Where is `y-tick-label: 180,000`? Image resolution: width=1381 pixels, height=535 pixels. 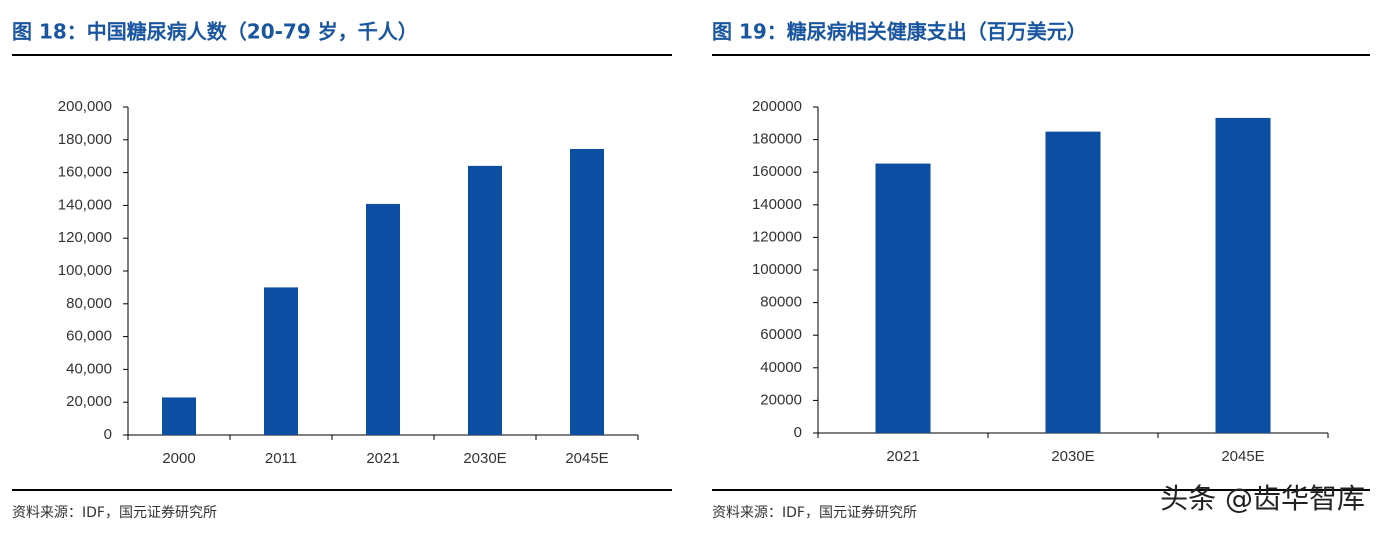
y-tick-label: 180,000 is located at coordinates (85, 139).